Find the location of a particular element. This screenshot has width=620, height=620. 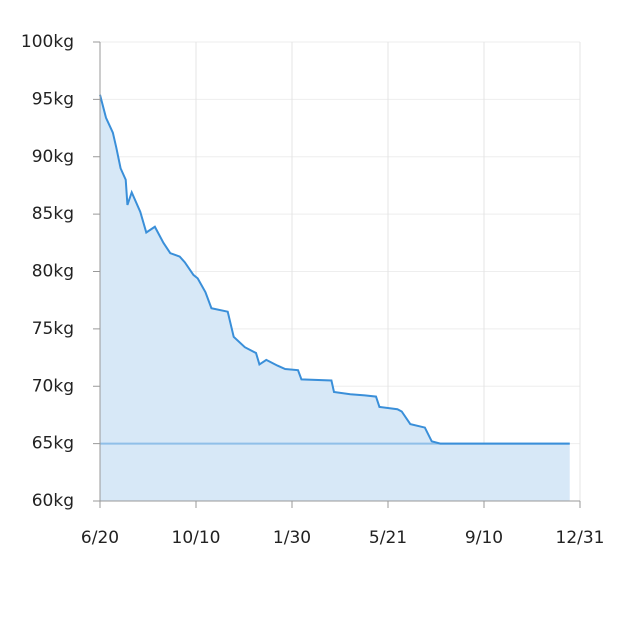

y-tick-label: 60kg is located at coordinates (53, 501).